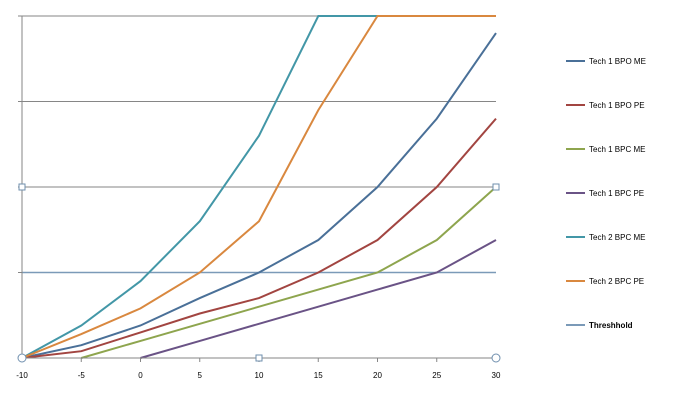  Describe the element at coordinates (611, 325) in the screenshot. I see `legend-label: Threshhold` at that location.